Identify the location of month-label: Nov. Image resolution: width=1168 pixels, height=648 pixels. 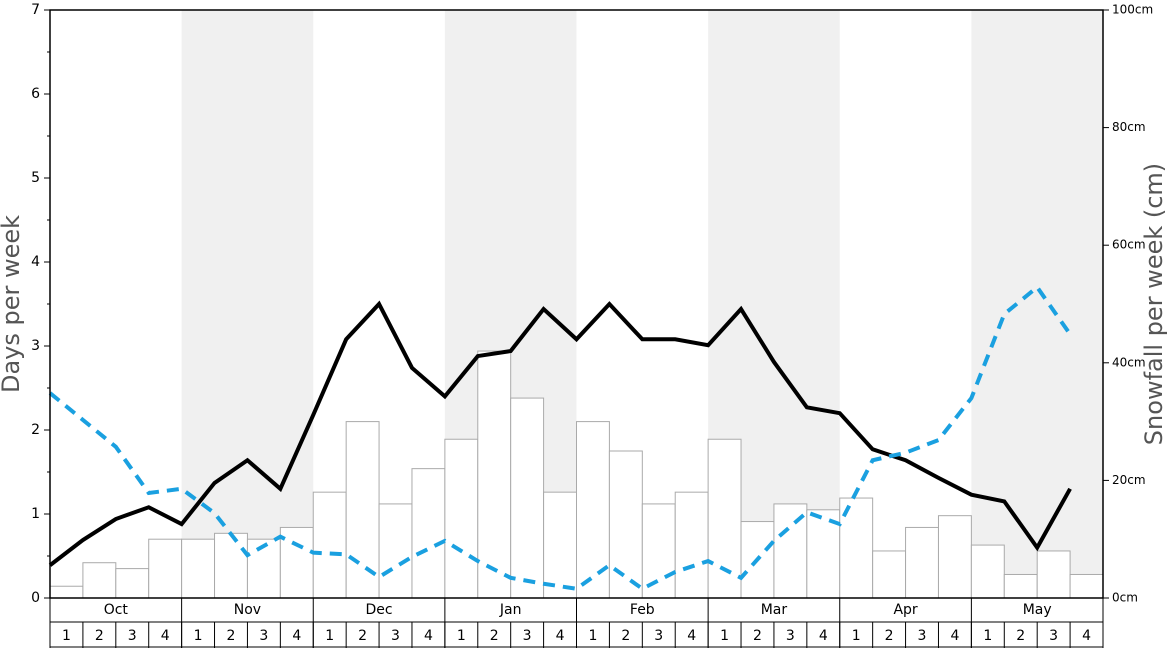
(247, 610).